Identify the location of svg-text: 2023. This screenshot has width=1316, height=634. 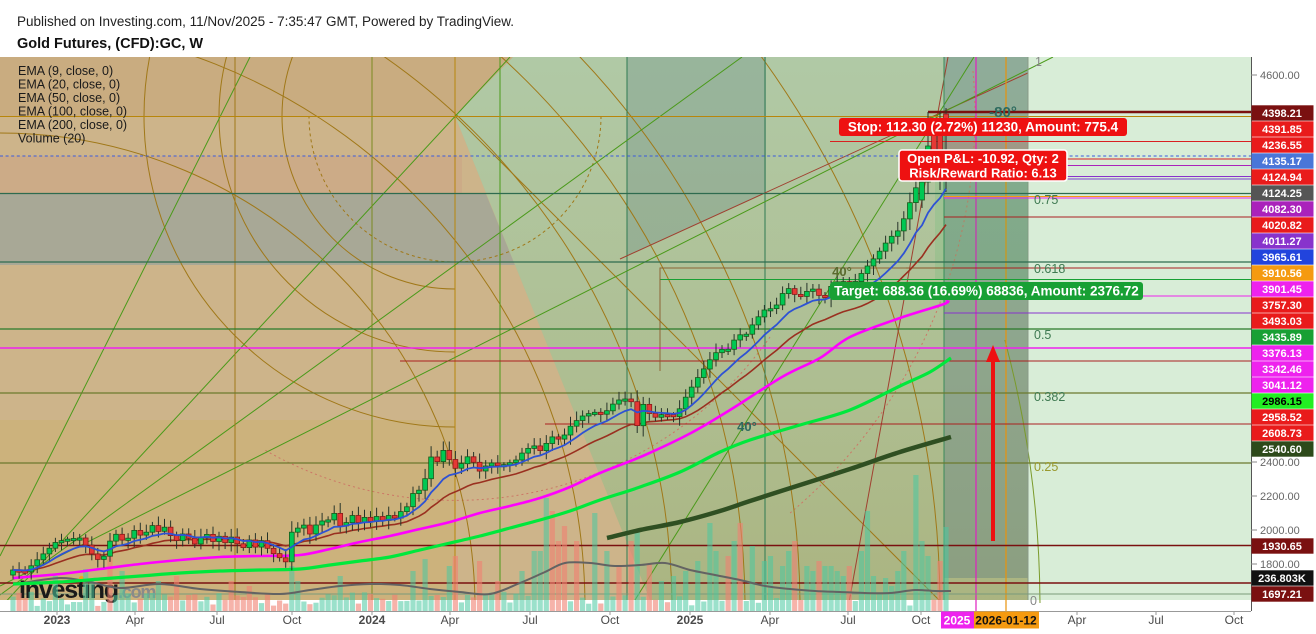
(57, 620).